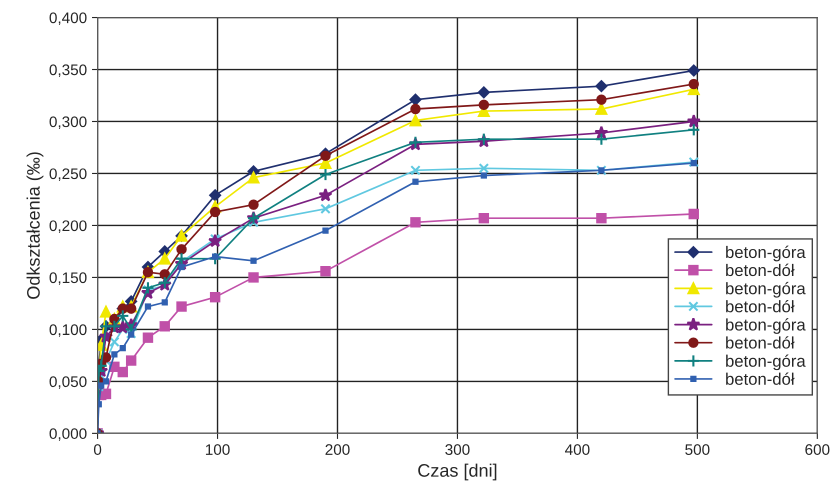 The width and height of the screenshot is (834, 501). What do you see at coordinates (68, 278) in the screenshot?
I see `y-tick-label: 0,150` at bounding box center [68, 278].